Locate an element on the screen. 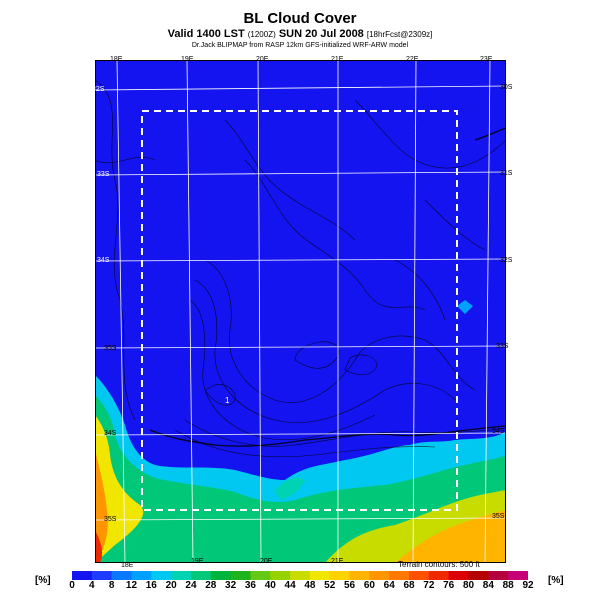  bottom-lon-label: 20E is located at coordinates (266, 561).